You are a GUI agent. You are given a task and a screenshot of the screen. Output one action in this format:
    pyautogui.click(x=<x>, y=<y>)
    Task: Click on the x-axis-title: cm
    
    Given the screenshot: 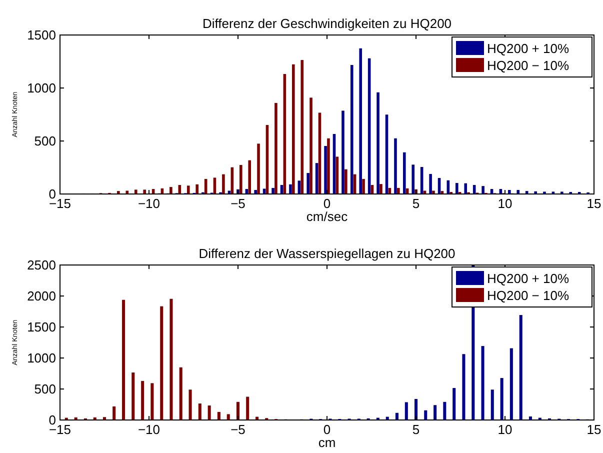 What is the action you would take?
    pyautogui.click(x=327, y=442)
    